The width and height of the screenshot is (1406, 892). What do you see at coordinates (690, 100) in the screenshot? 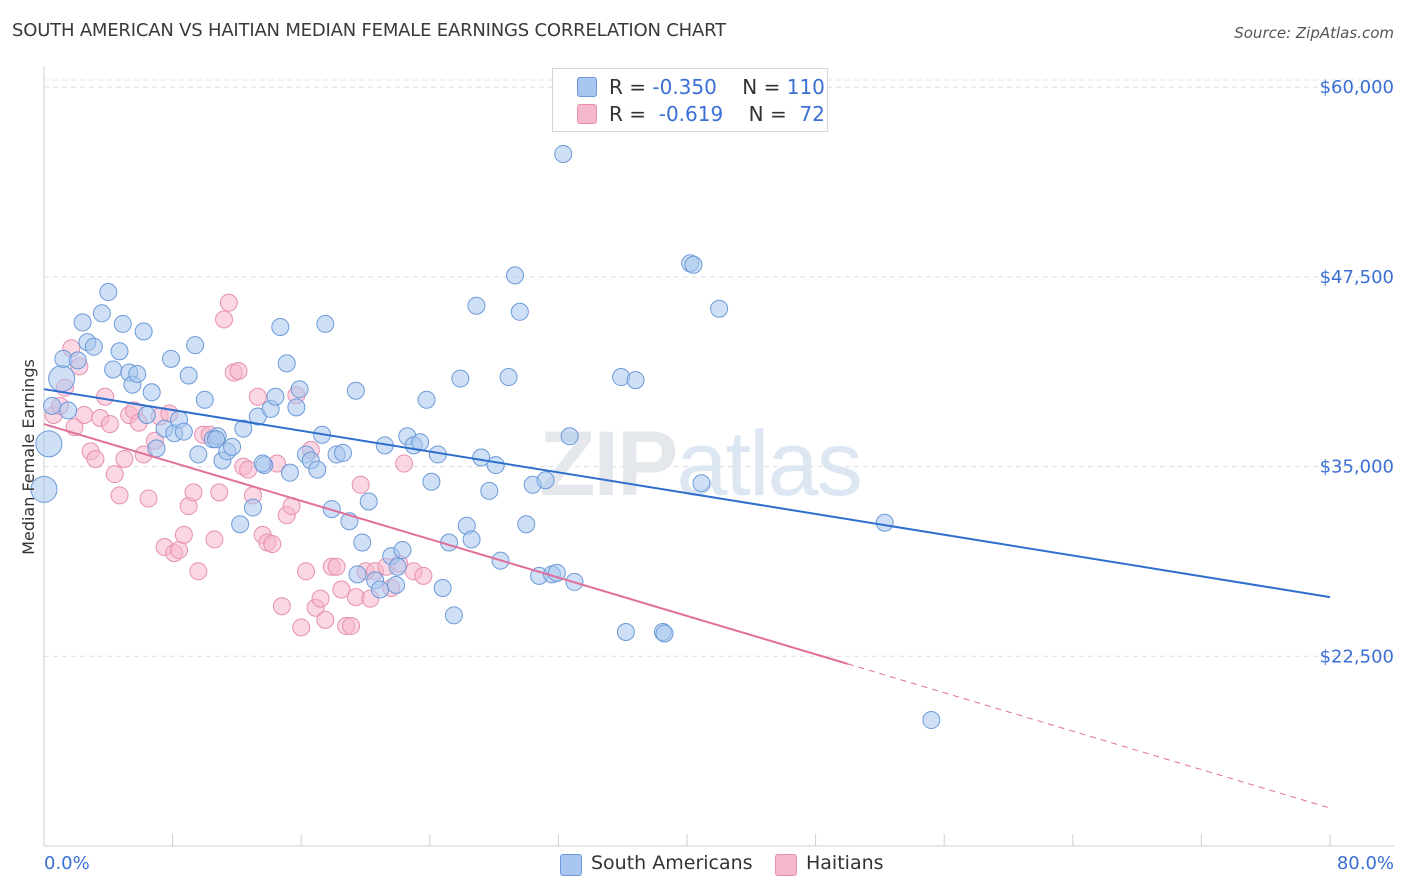
I see `stats-legend: R = -0.350 N = 110 R = -0.619 N = 72` at bounding box center [690, 100].